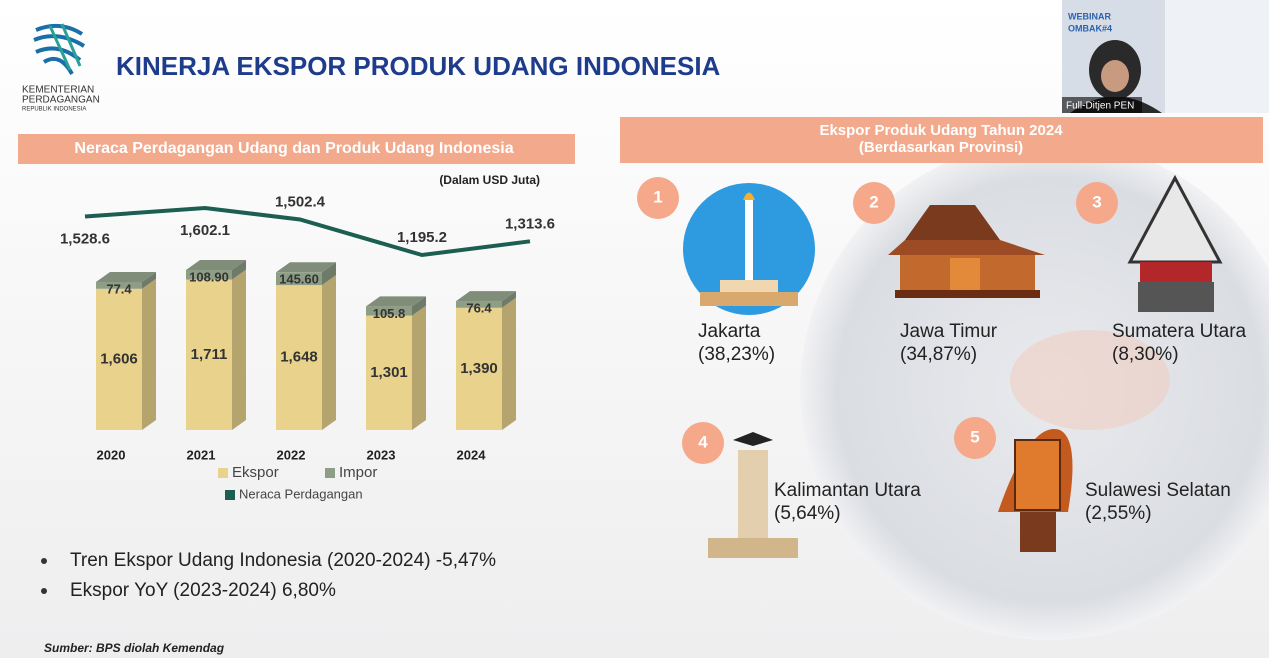  Describe the element at coordinates (753, 495) in the screenshot. I see `monument-icon` at that location.